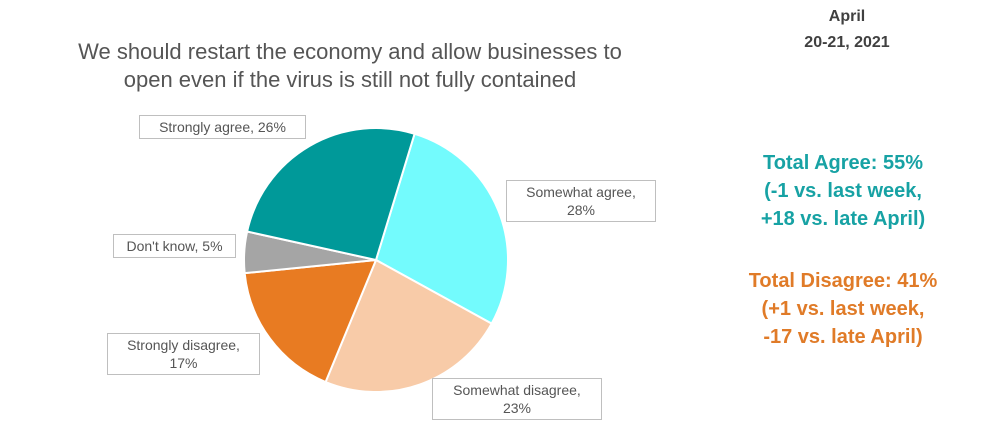 The height and width of the screenshot is (442, 987). I want to click on annotation-line: -17 vs. late April), so click(843, 337).